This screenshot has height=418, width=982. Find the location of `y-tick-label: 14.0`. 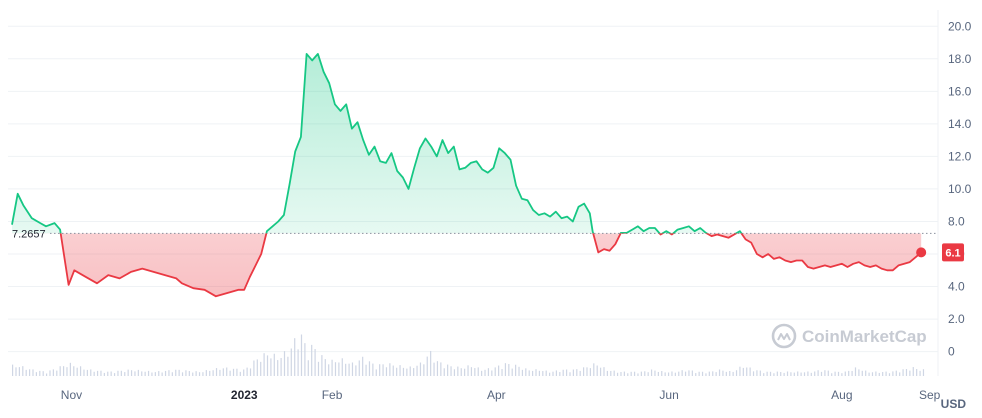

y-tick-label: 14.0 is located at coordinates (960, 124).